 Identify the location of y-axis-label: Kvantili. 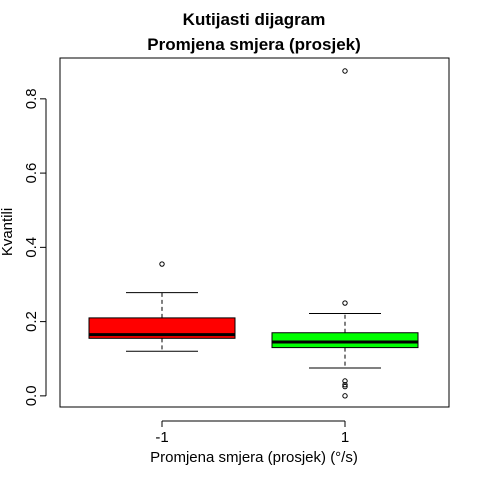
(8, 232).